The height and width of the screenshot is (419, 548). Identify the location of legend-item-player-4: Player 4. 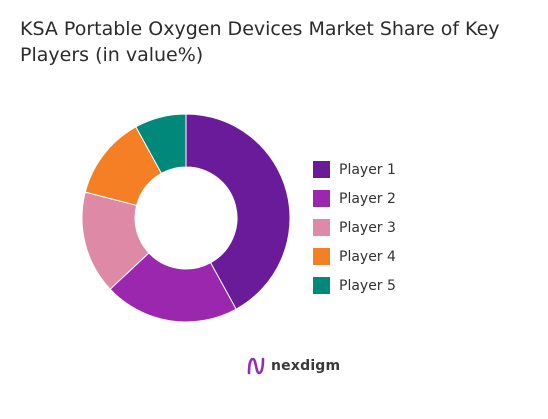
(354, 256).